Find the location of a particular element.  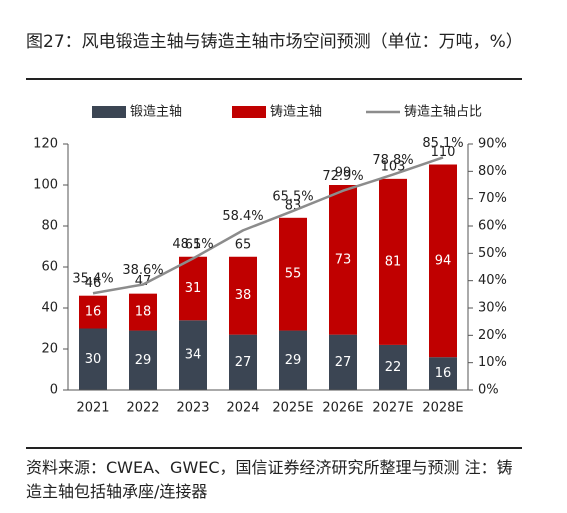

x-tick-label: 2028E is located at coordinates (442, 408).